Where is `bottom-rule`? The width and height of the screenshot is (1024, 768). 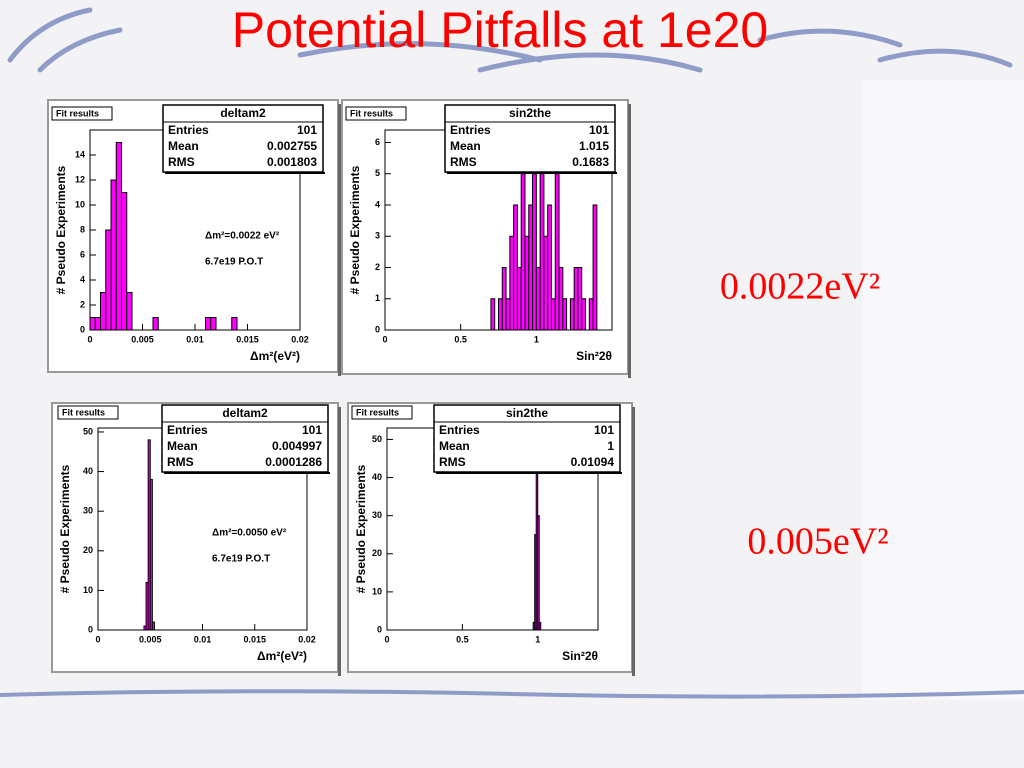 bottom-rule is located at coordinates (512, 694).